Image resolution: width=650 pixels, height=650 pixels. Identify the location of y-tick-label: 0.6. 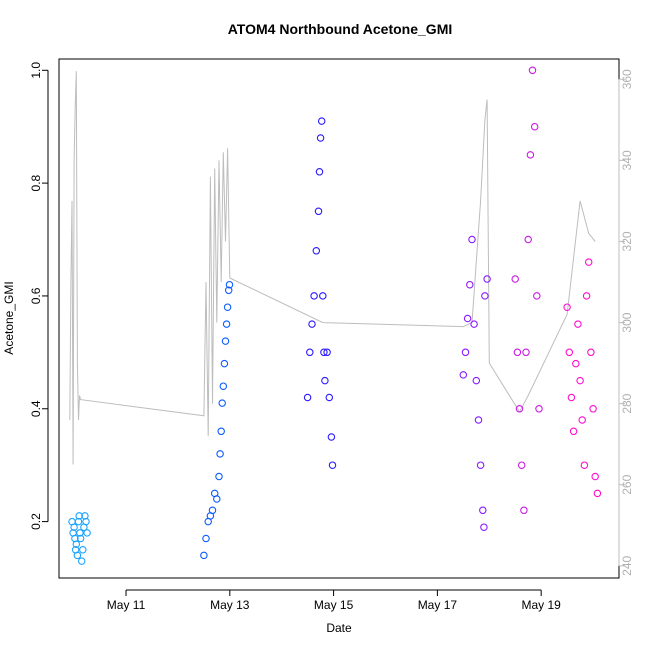
(36, 295).